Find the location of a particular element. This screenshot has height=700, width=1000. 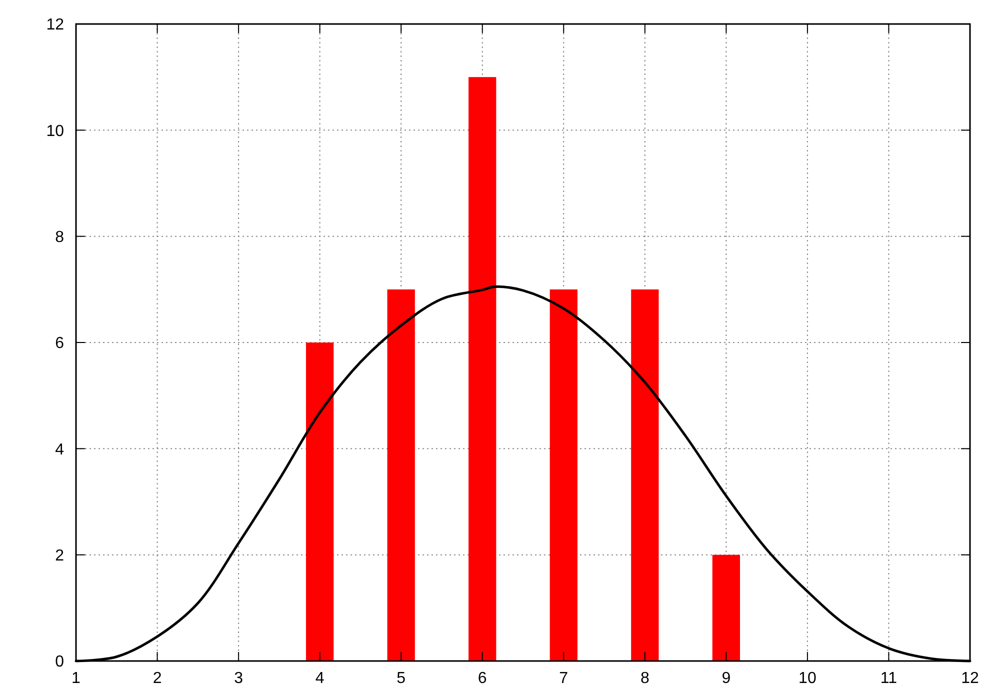

y-tick-label: 4 is located at coordinates (59, 449).